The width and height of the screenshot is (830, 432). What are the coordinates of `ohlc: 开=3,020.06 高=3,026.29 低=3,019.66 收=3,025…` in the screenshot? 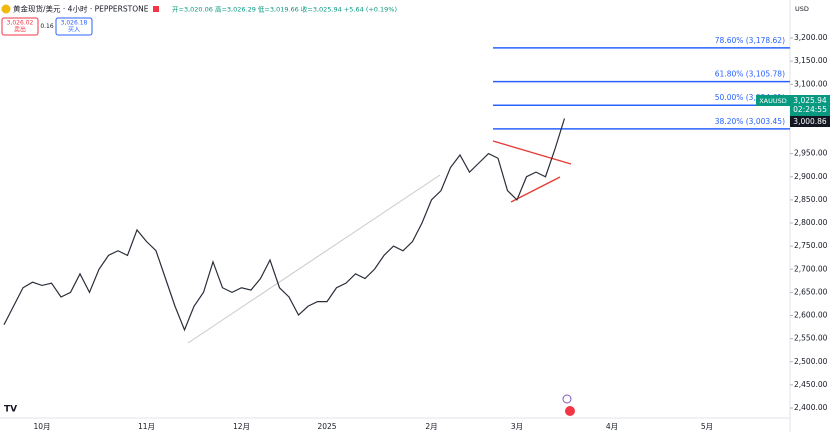 It's located at (284, 9).